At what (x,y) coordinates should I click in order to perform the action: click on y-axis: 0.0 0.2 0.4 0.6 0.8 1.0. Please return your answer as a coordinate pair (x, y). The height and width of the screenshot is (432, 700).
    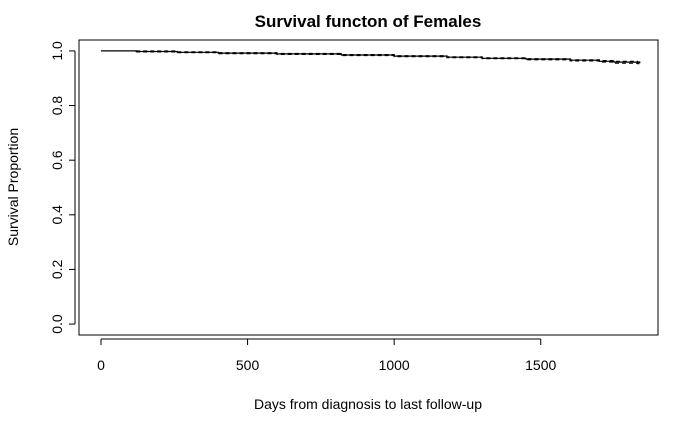
    Looking at the image, I should click on (62, 187).